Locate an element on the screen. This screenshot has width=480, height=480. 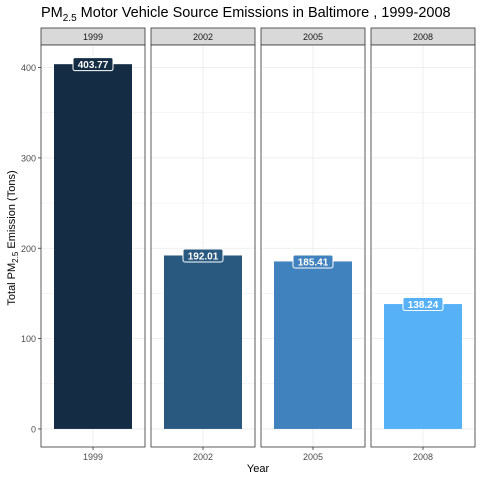
bar-2005 is located at coordinates (313, 345).